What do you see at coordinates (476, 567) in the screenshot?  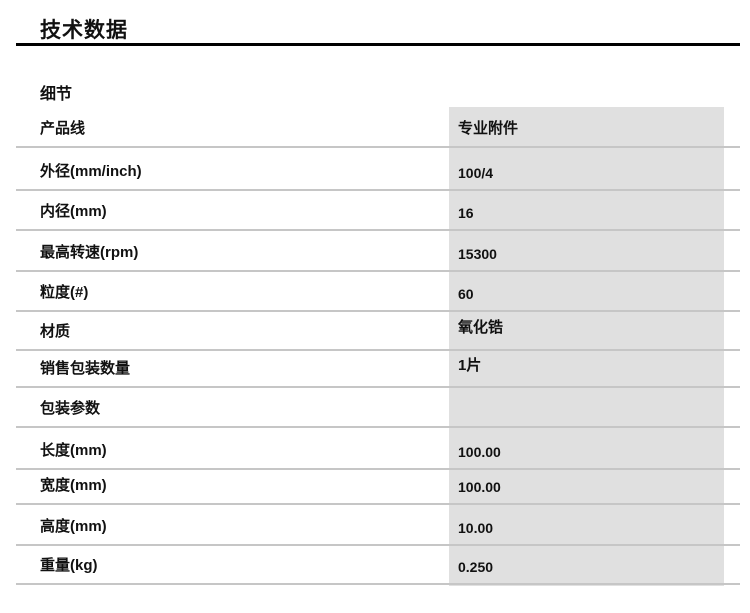 I see `row-value: 0.250` at bounding box center [476, 567].